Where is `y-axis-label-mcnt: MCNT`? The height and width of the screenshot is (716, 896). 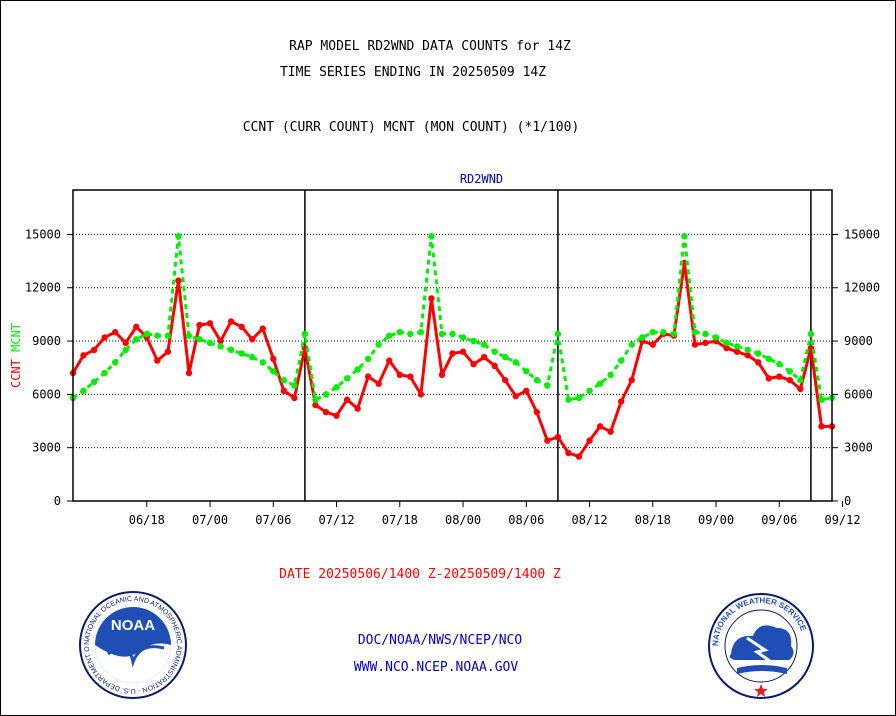 y-axis-label-mcnt: MCNT is located at coordinates (16, 337).